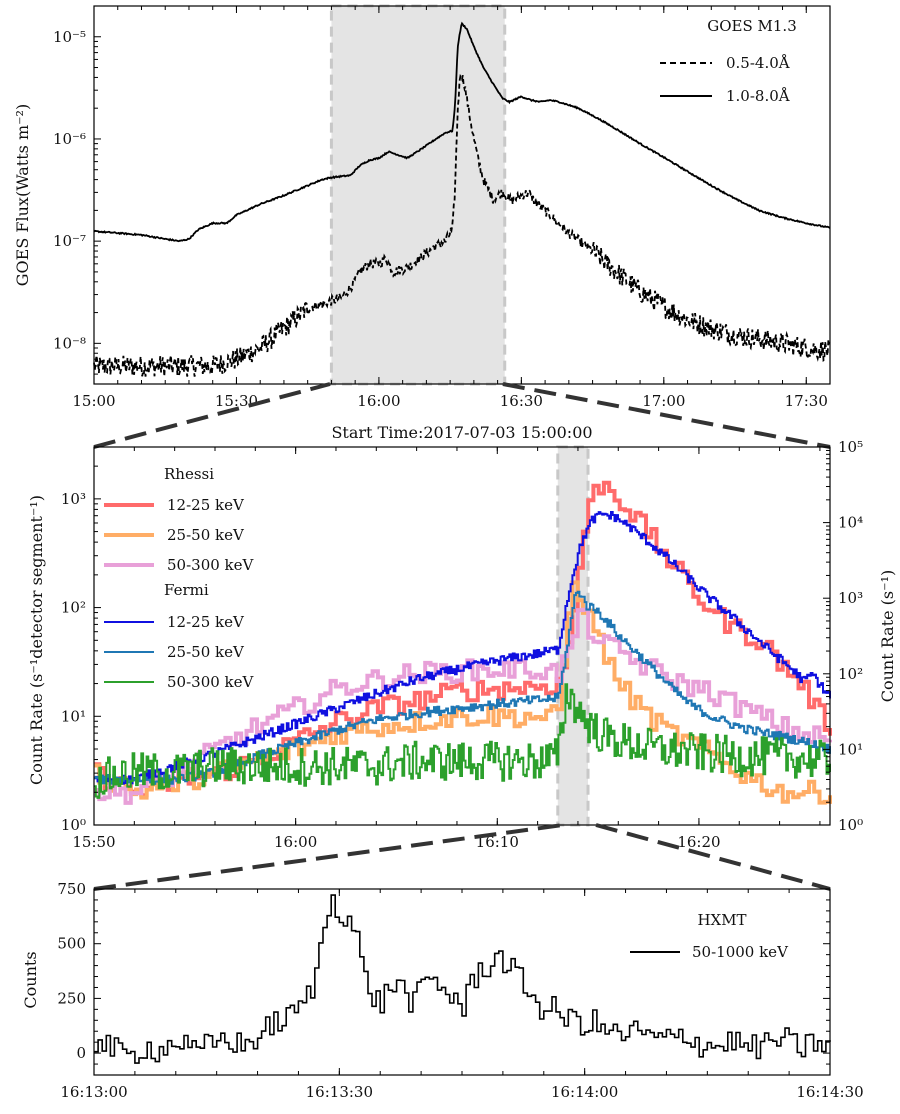 The height and width of the screenshot is (1114, 900). What do you see at coordinates (758, 96) in the screenshot?
I see `goes-legend-label-1: 1.0-8.0Å` at bounding box center [758, 96].